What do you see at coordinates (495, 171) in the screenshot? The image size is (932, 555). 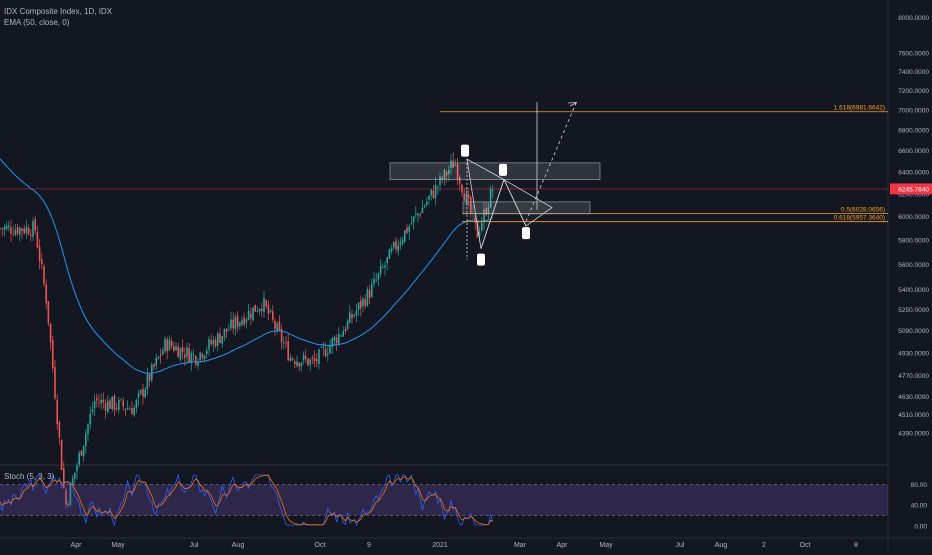 I see `resistance-zone` at bounding box center [495, 171].